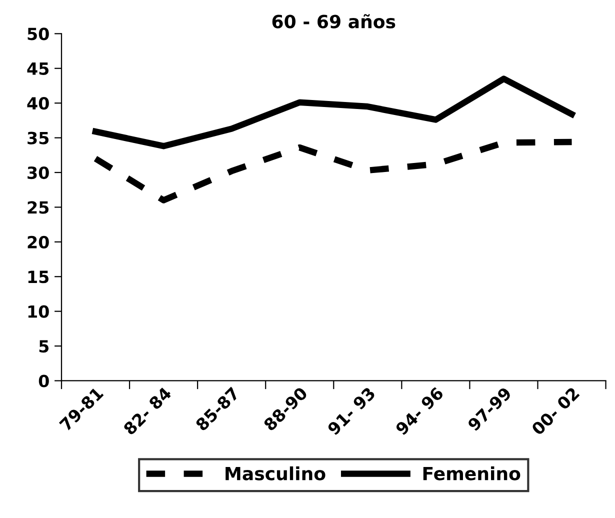  What do you see at coordinates (43, 381) in the screenshot?
I see `y-tick-label: 0` at bounding box center [43, 381].